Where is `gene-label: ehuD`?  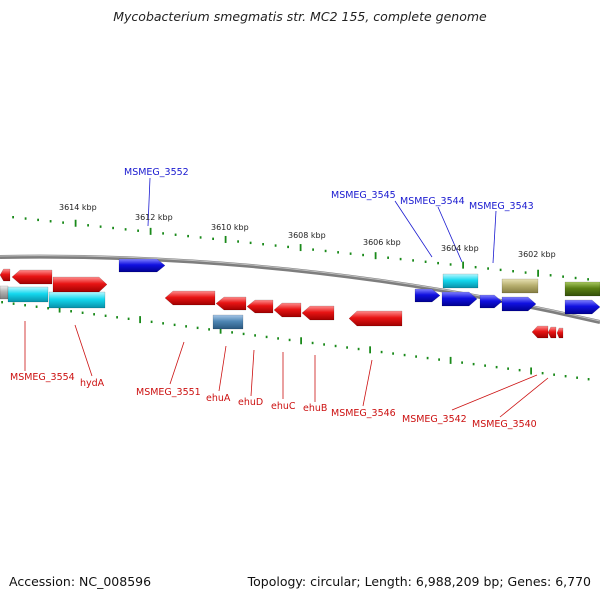 gene-label: ehuD is located at coordinates (250, 402).